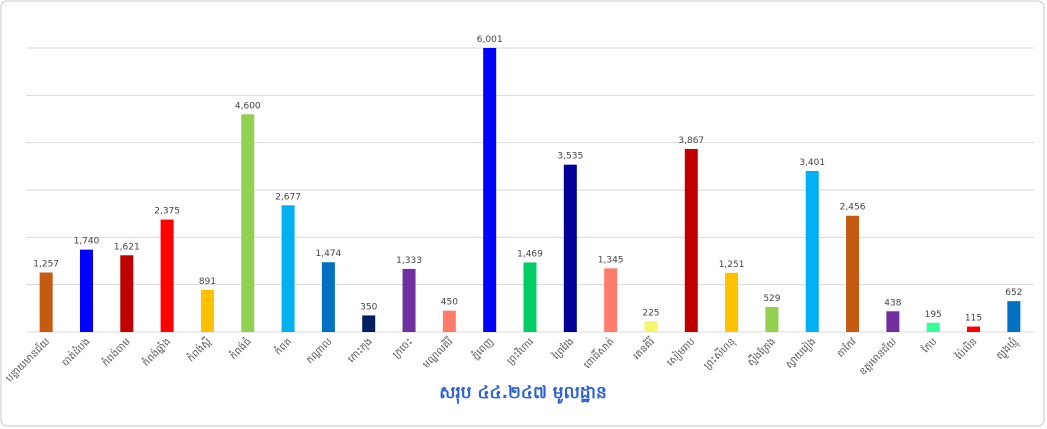  I want to click on value-label: 1,740, so click(87, 242).